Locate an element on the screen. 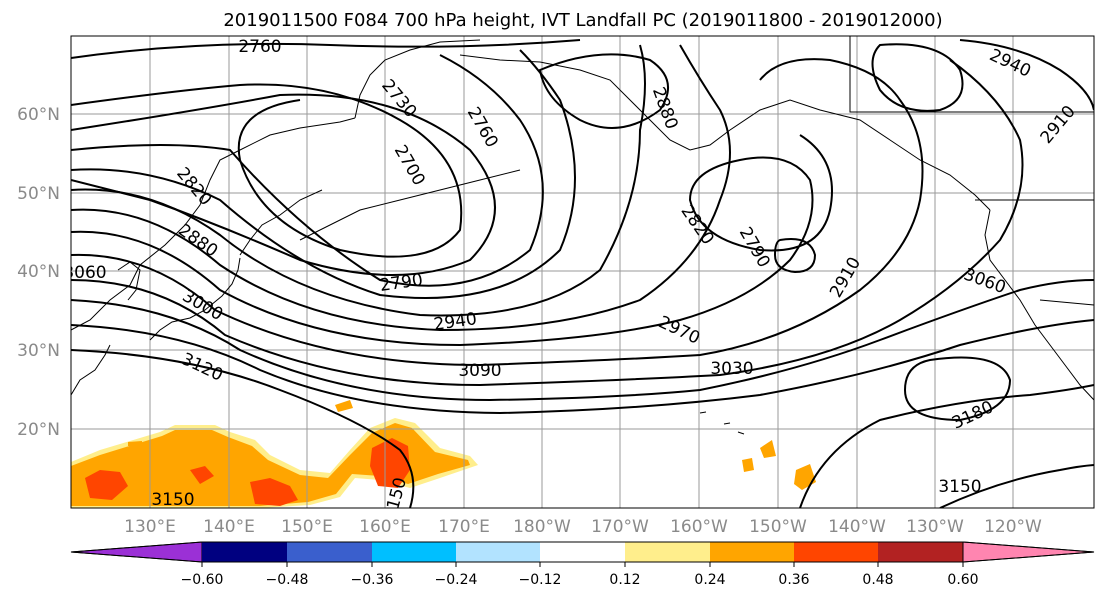  contour-label: 3030 is located at coordinates (731, 369).